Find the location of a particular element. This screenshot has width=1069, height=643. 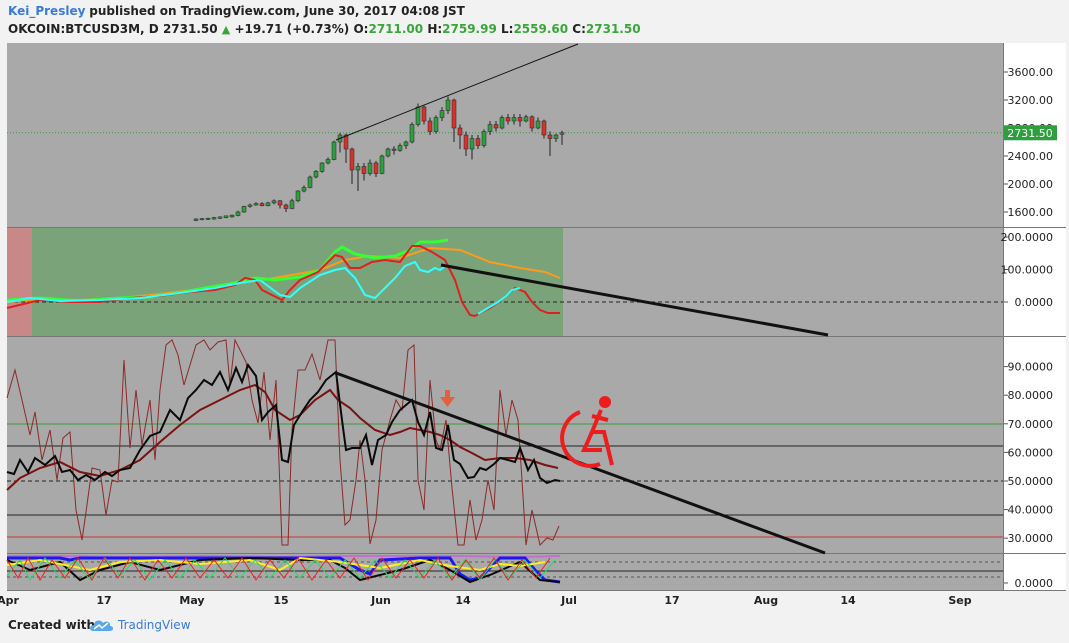

up-arrow-icon: ▲ is located at coordinates (226, 29).